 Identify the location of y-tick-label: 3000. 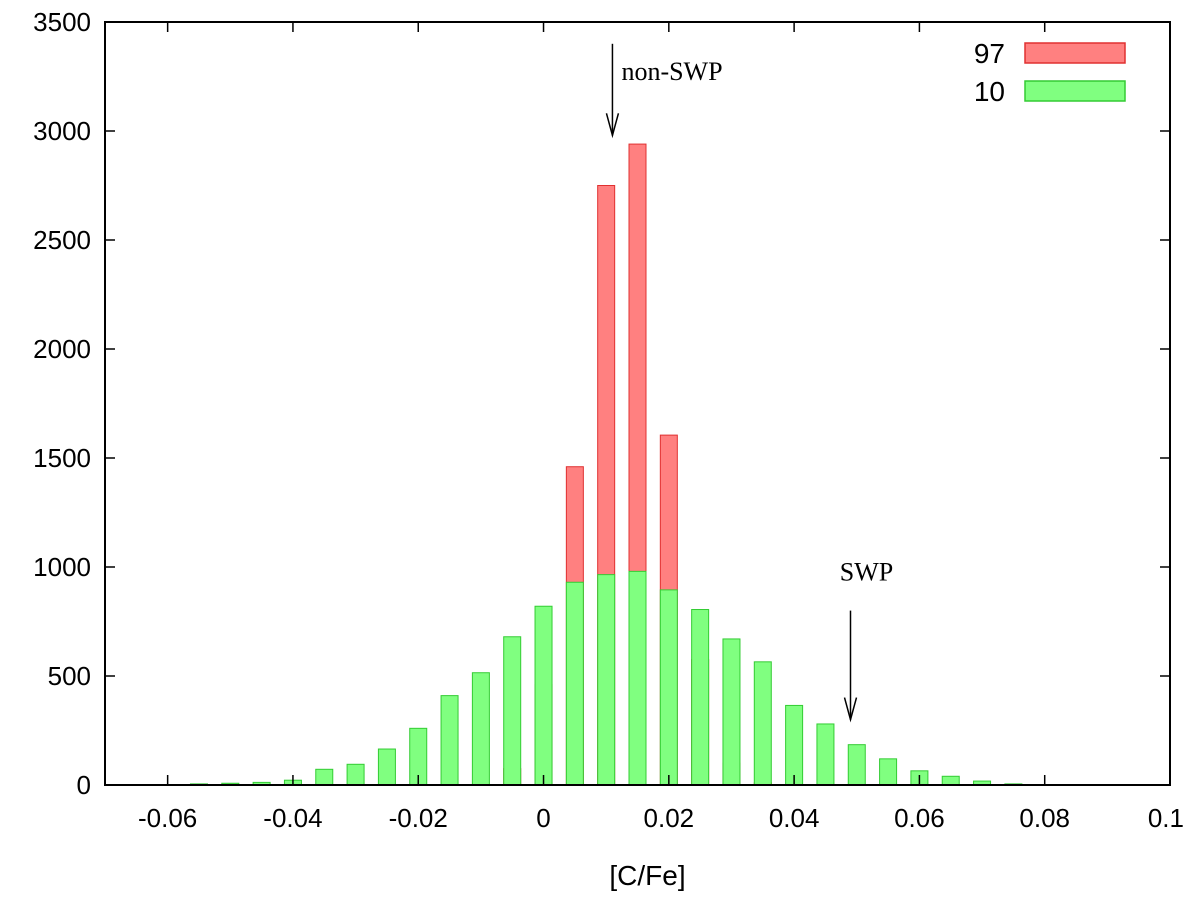
(62, 131).